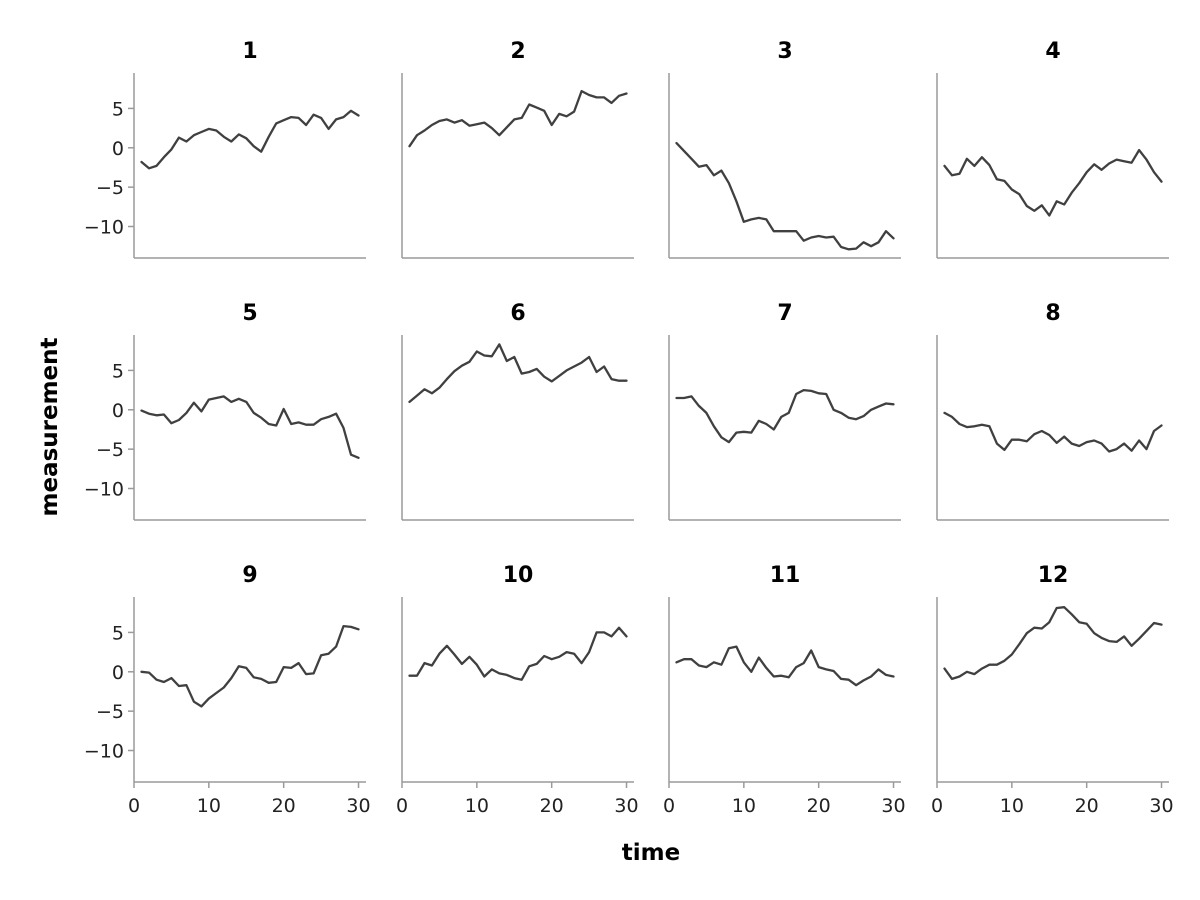 The image size is (1200, 900). Describe the element at coordinates (784, 51) in the screenshot. I see `panel-title: 3` at that location.